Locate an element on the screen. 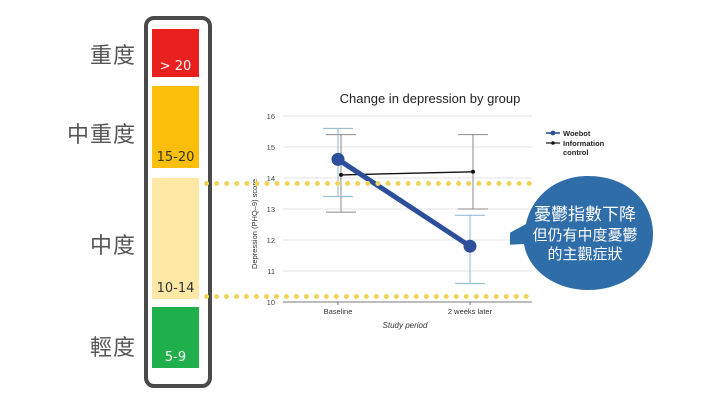 The width and height of the screenshot is (720, 405). series-line is located at coordinates (404, 203).